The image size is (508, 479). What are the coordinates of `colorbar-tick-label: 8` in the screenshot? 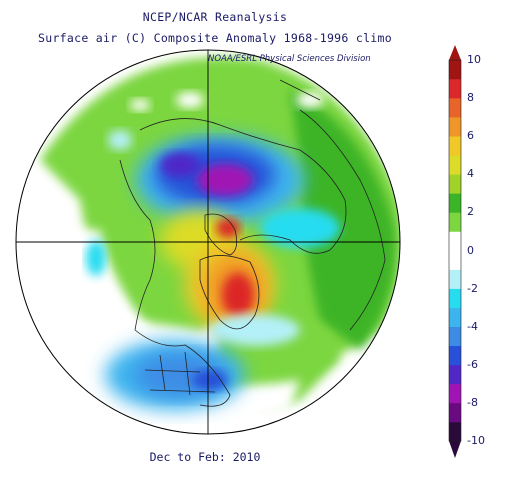 It's located at (470, 98).